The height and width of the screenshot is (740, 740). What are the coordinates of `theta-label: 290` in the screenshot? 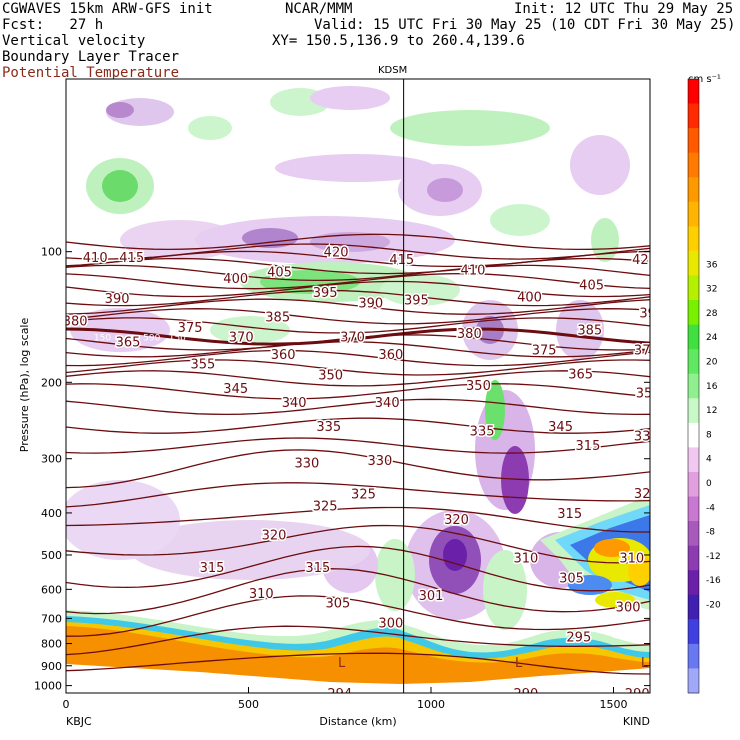 It's located at (525, 694).